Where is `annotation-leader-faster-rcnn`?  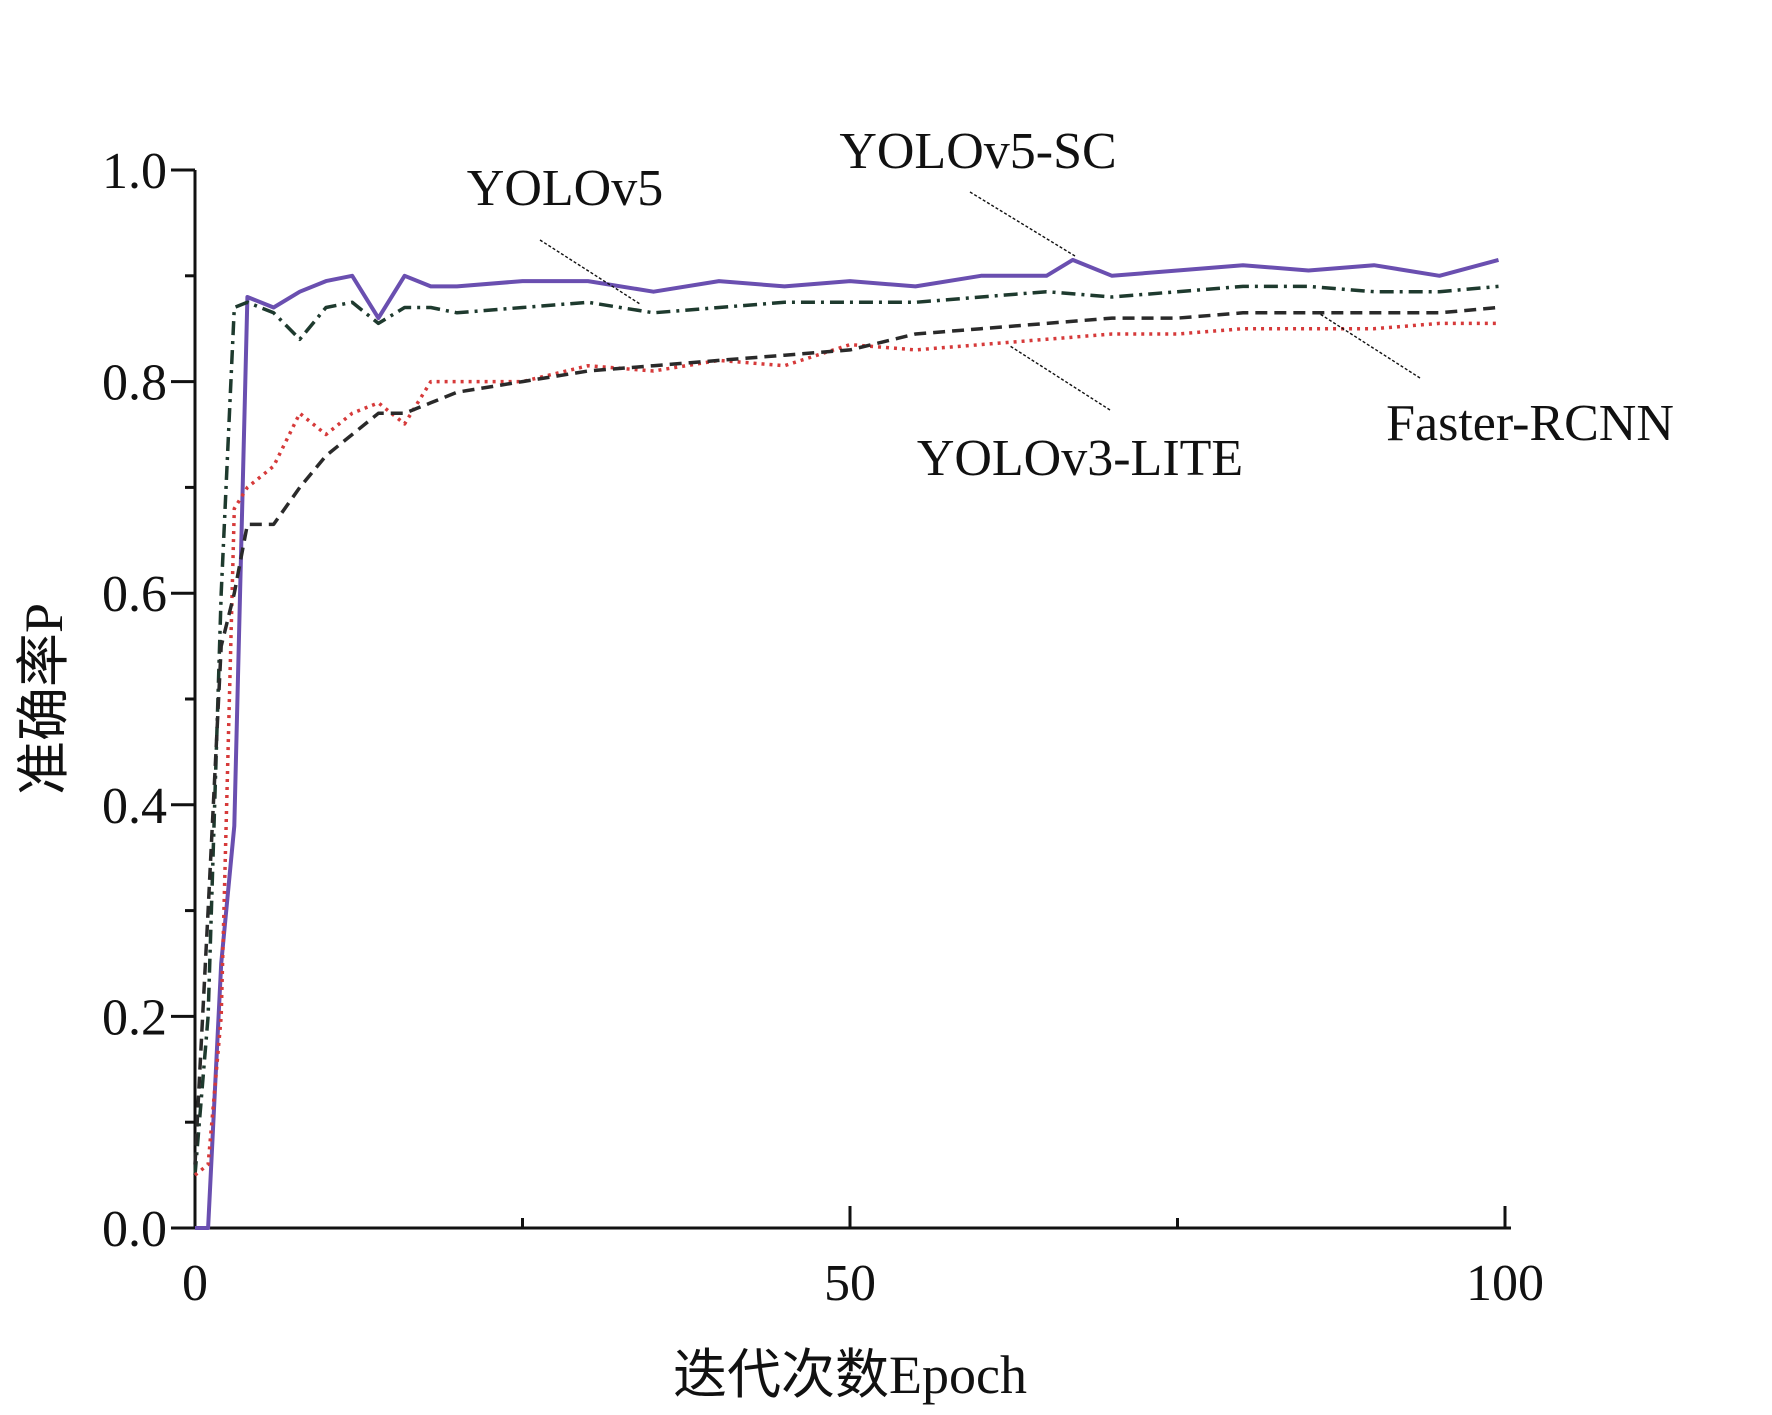 annotation-leader-faster-rcnn is located at coordinates (1370, 346).